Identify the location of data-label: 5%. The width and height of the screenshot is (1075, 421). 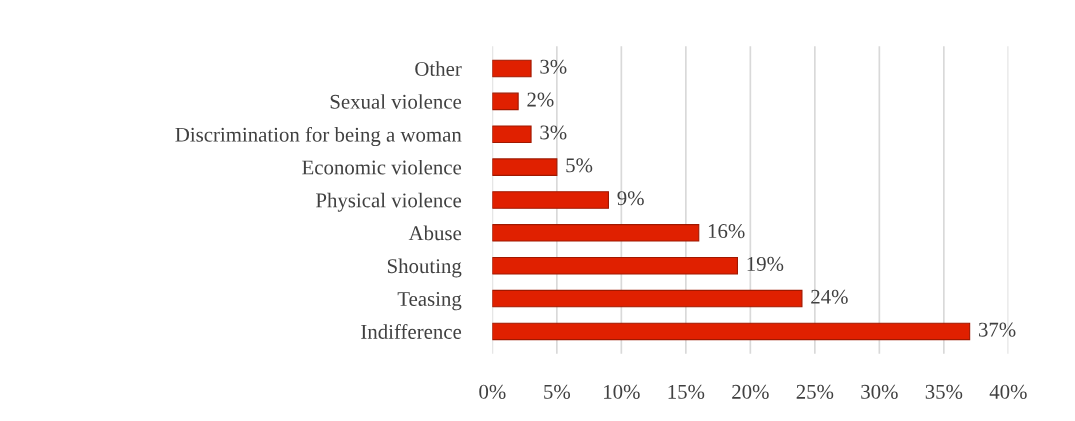
(579, 165).